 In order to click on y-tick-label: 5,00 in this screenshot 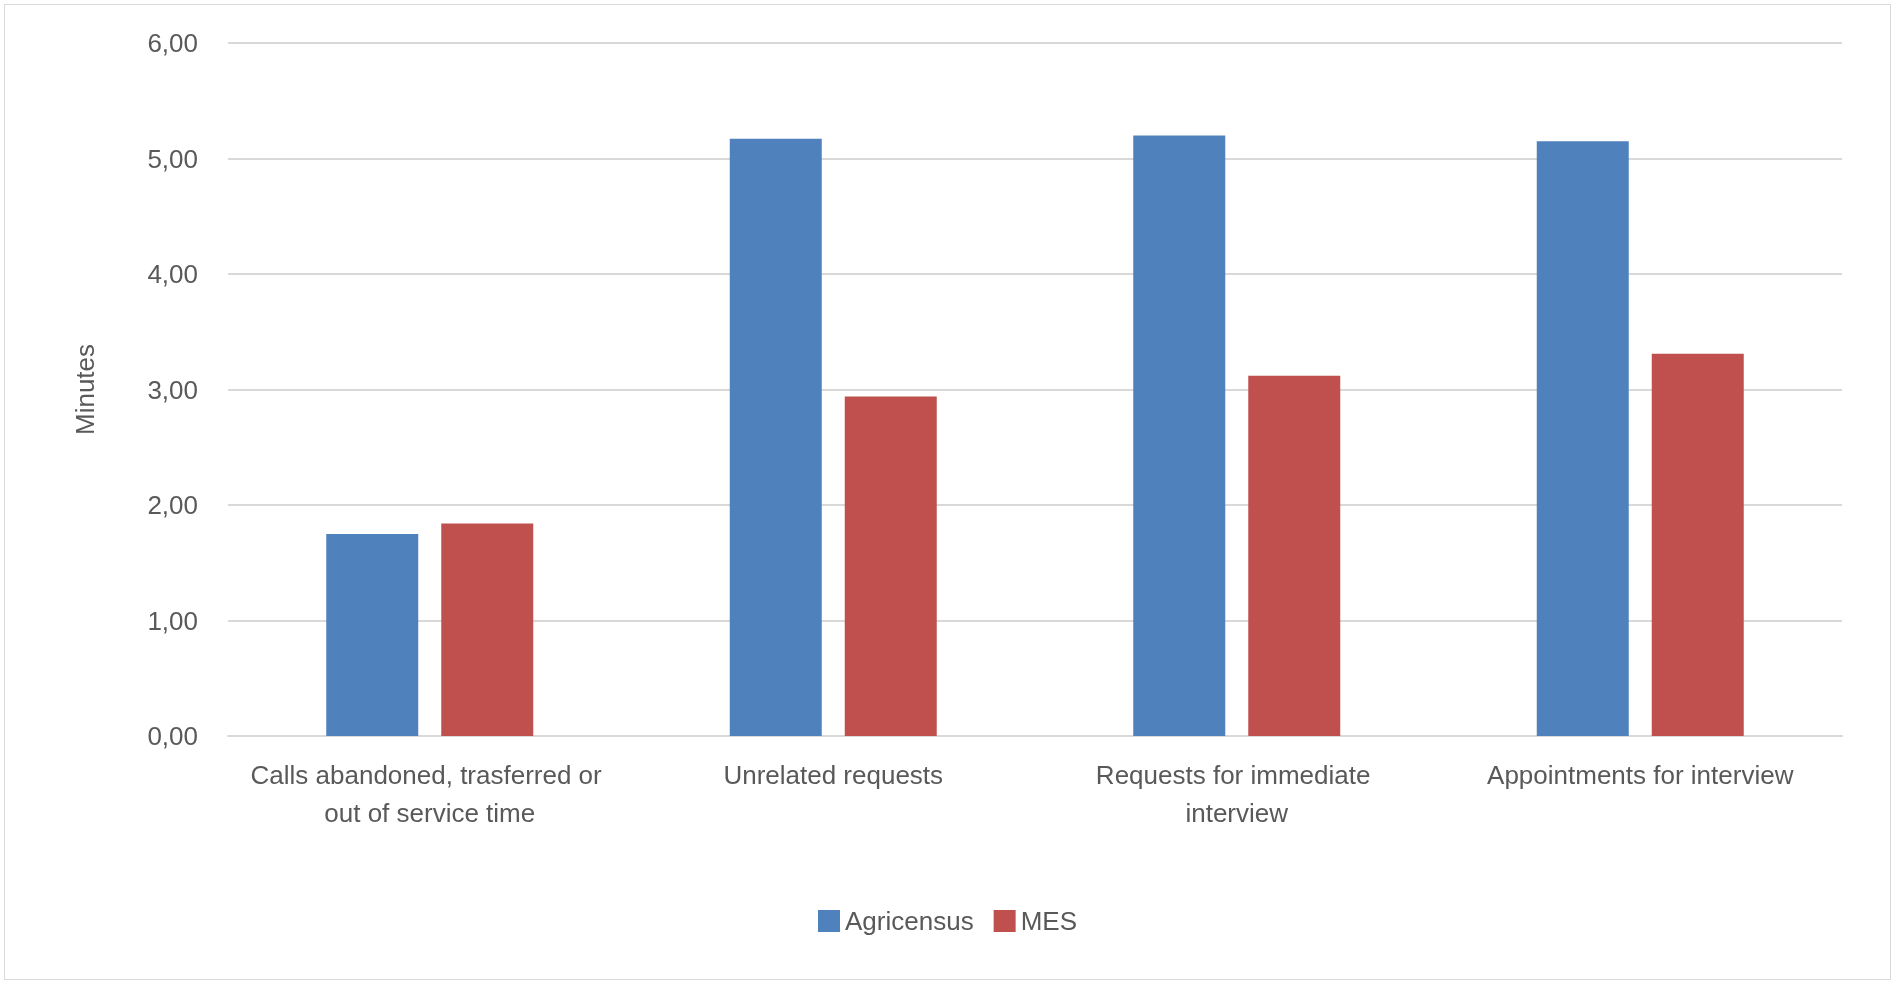, I will do `click(172, 158)`.